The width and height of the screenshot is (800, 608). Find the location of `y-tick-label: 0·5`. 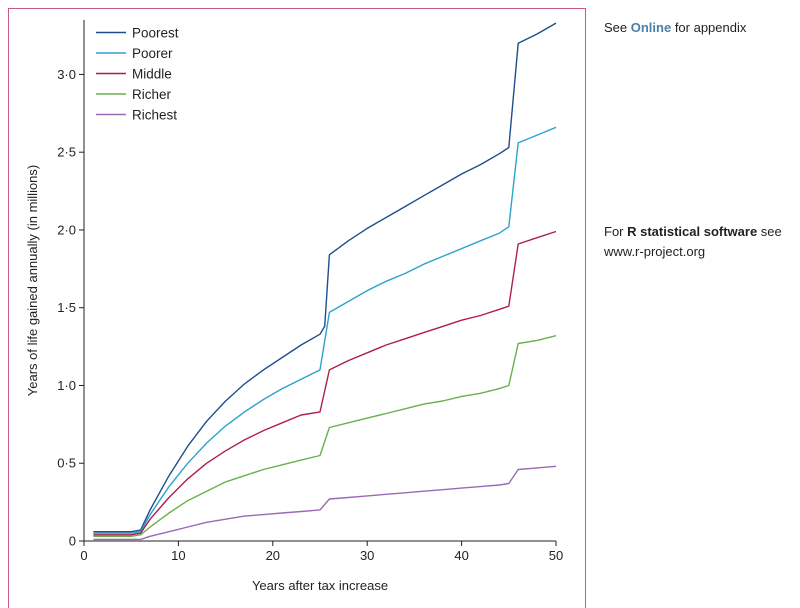

y-tick-label: 0·5 is located at coordinates (66, 463).